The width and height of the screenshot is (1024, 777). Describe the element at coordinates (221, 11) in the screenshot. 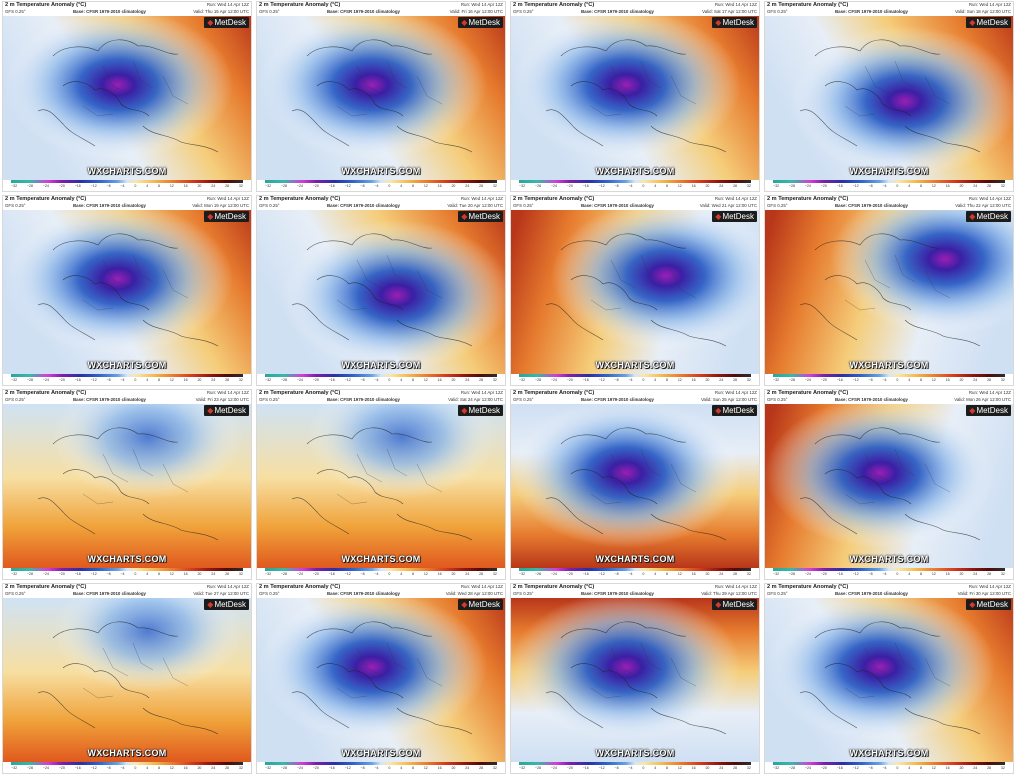

I see `valid-time-label: Valid: Thu 15 Apr 12:00 UTC` at that location.